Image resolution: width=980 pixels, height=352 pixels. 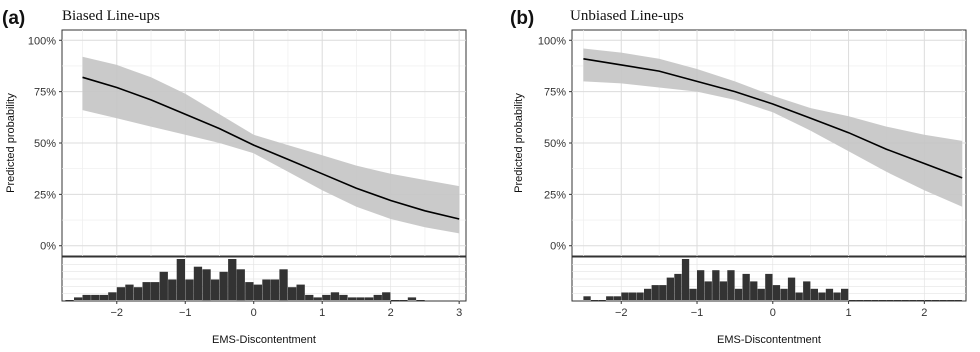 I want to click on y-tick-label: 50%, so click(x=555, y=144).